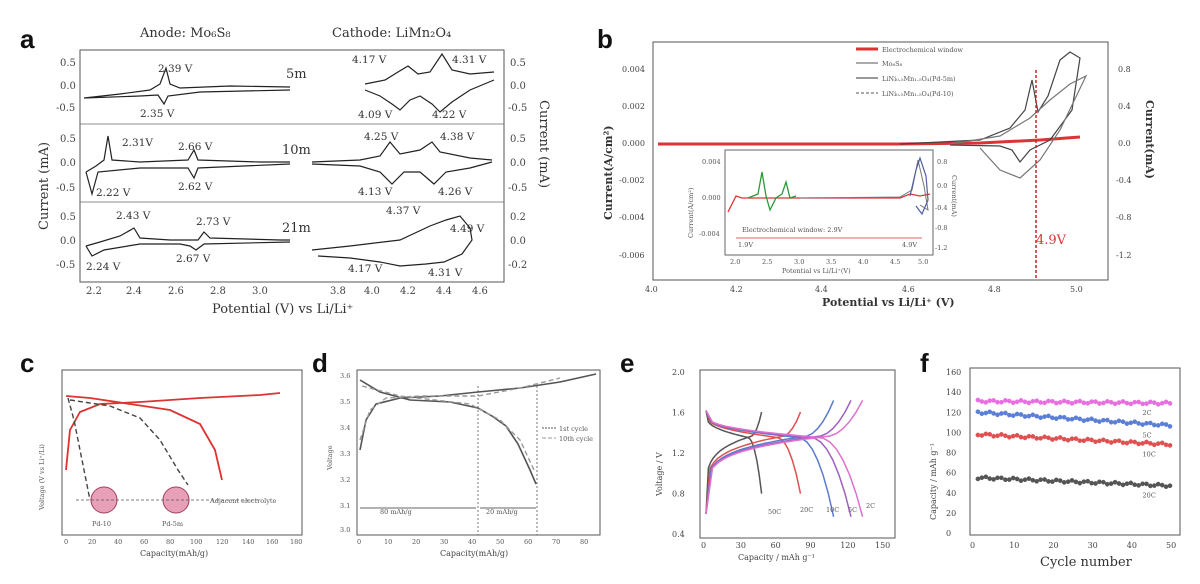 Image resolution: width=1200 pixels, height=584 pixels. Describe the element at coordinates (832, 510) in the screenshot. I see `e-curve-label: 10C` at that location.